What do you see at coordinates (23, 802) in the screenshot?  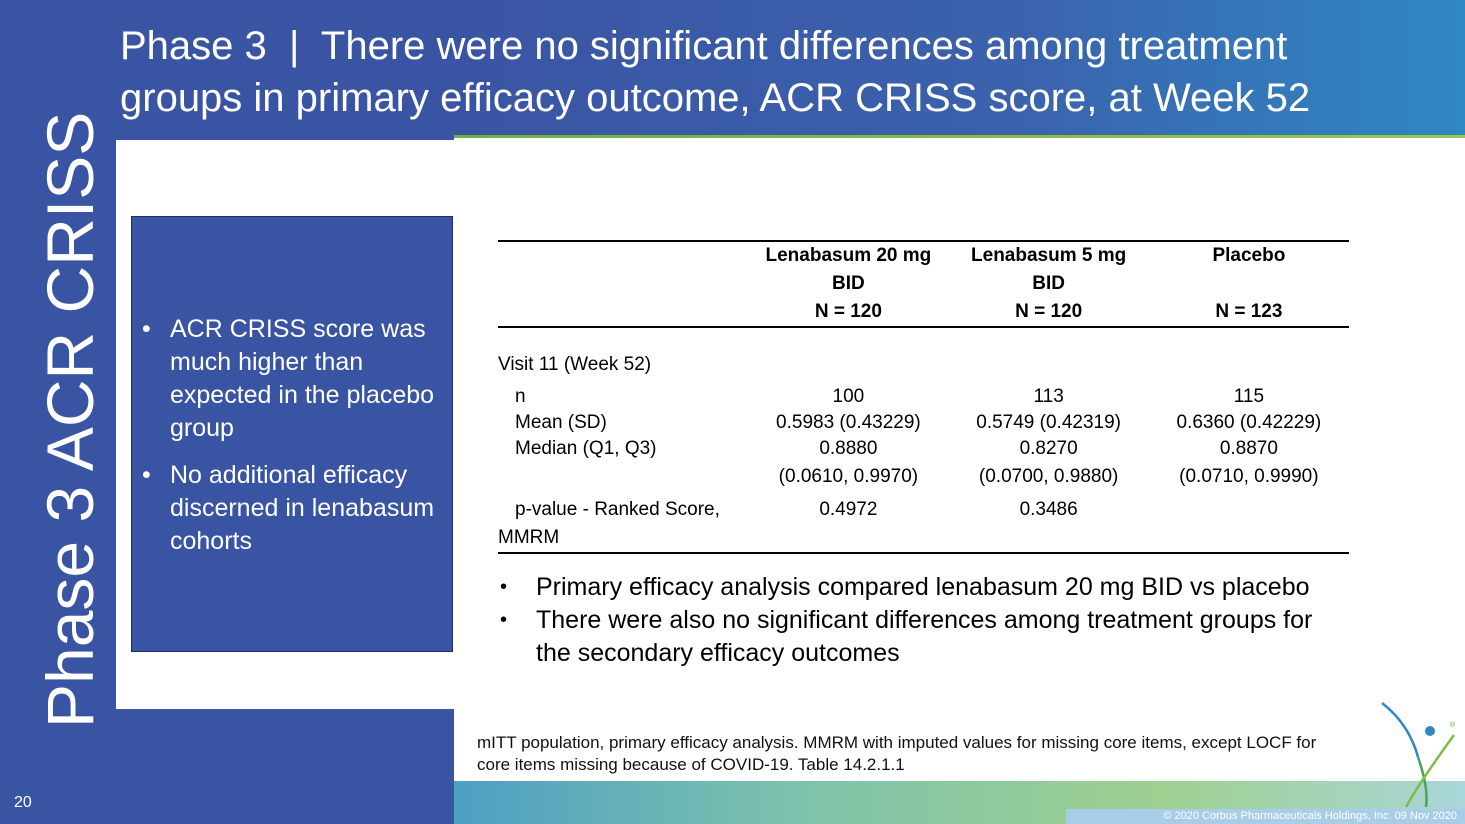 I see `page-number: 20` at bounding box center [23, 802].